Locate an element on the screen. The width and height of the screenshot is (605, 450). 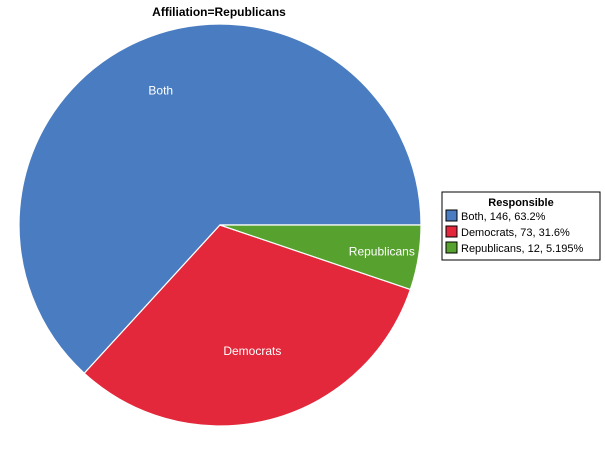
slice-label-both: Both is located at coordinates (160, 90).